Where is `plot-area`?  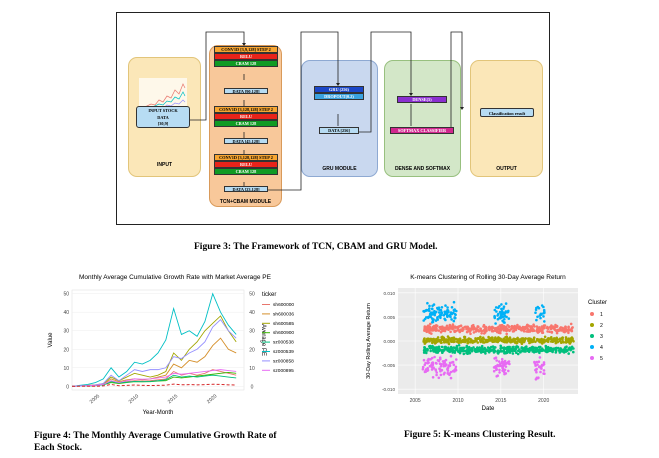
plot-area is located at coordinates (158, 340).